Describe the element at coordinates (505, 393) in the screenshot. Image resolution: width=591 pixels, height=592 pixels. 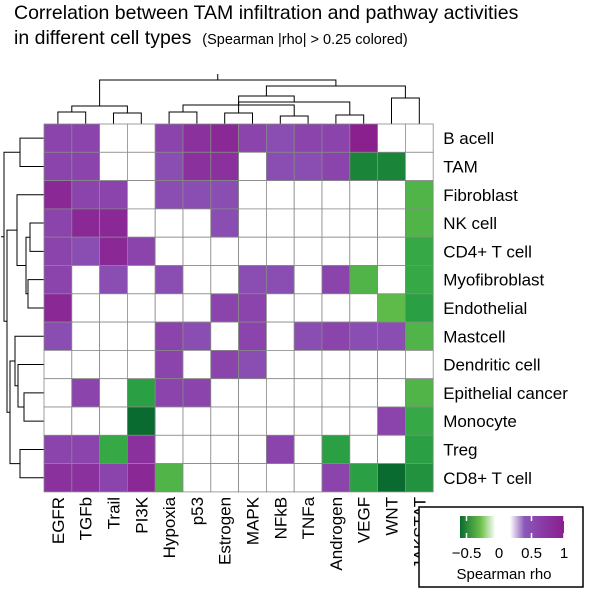
I see `row-label: Epithelial cancer` at that location.